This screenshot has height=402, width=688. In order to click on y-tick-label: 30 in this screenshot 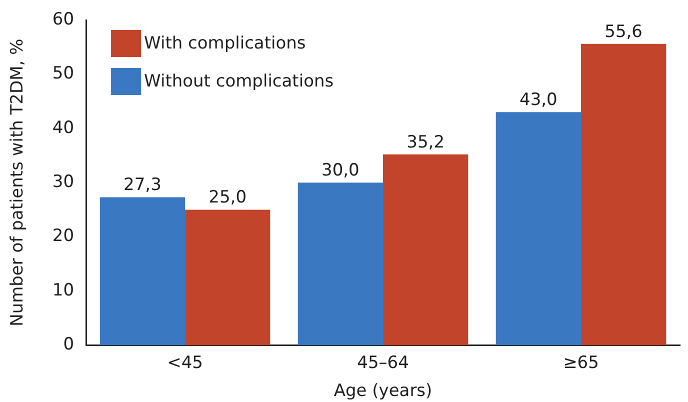, I will do `click(63, 182)`.